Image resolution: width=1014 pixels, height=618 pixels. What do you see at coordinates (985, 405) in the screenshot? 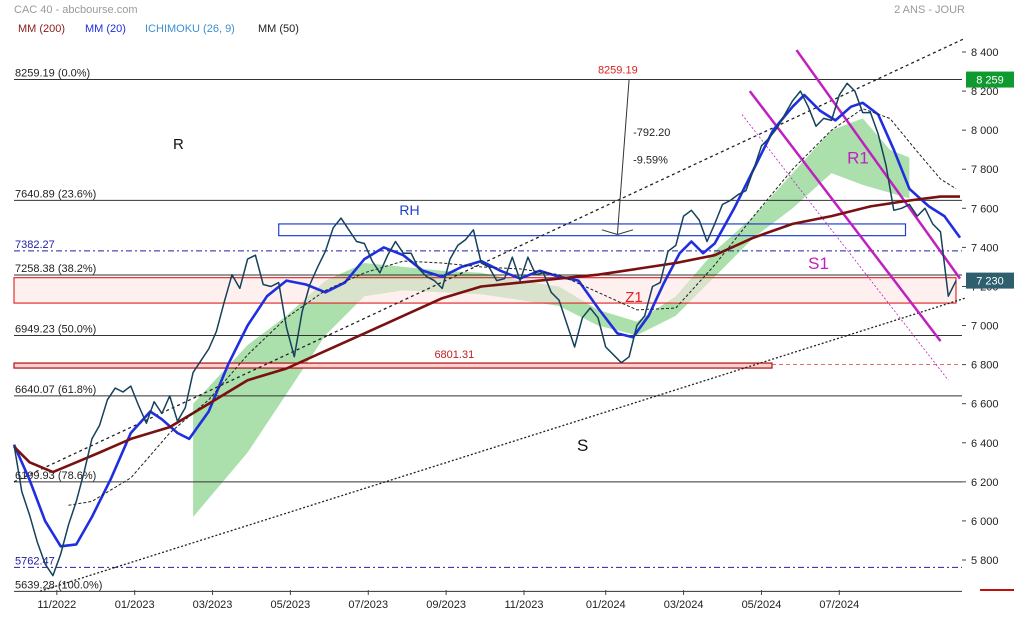
I see `y-tick-label: 6 600` at bounding box center [985, 405].